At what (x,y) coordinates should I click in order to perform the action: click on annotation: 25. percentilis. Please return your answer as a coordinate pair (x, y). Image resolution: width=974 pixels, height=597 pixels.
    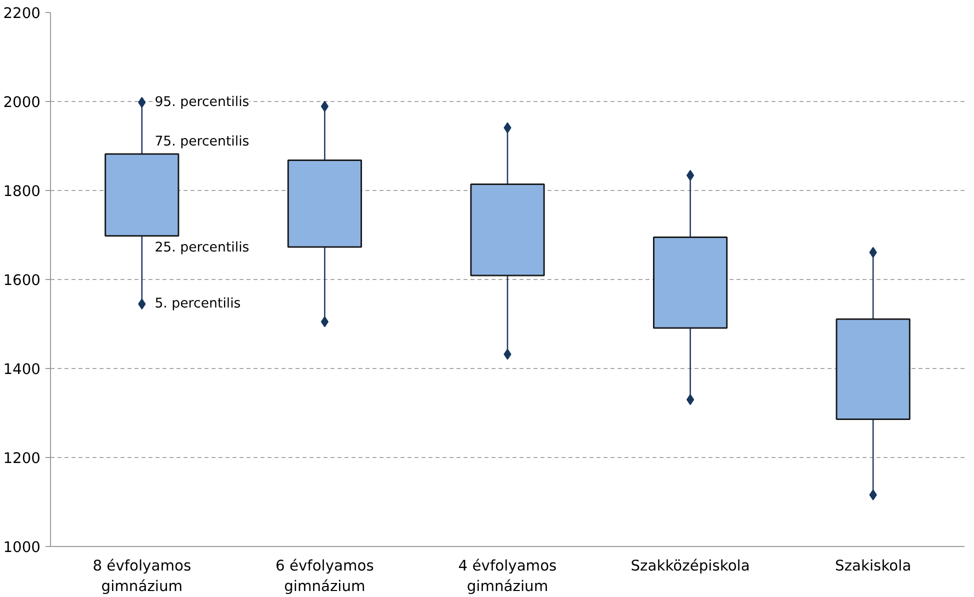
    Looking at the image, I should click on (202, 248).